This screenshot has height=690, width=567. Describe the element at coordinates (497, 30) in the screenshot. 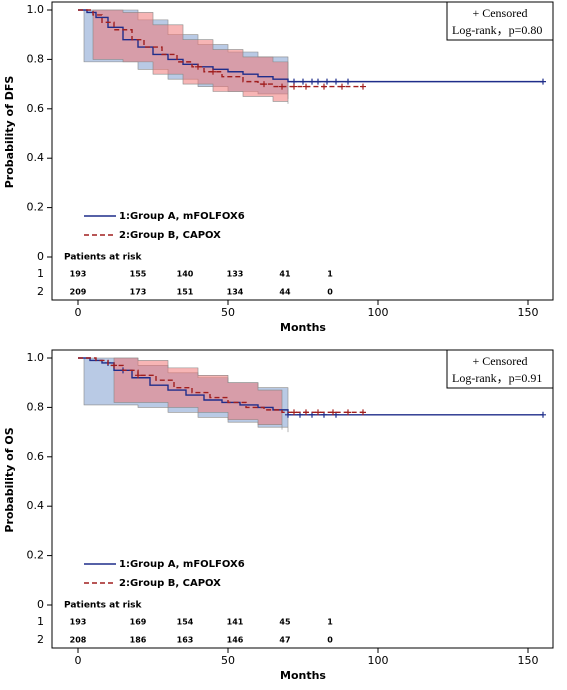

I see `annotation: Log-rank，p=0.80` at that location.